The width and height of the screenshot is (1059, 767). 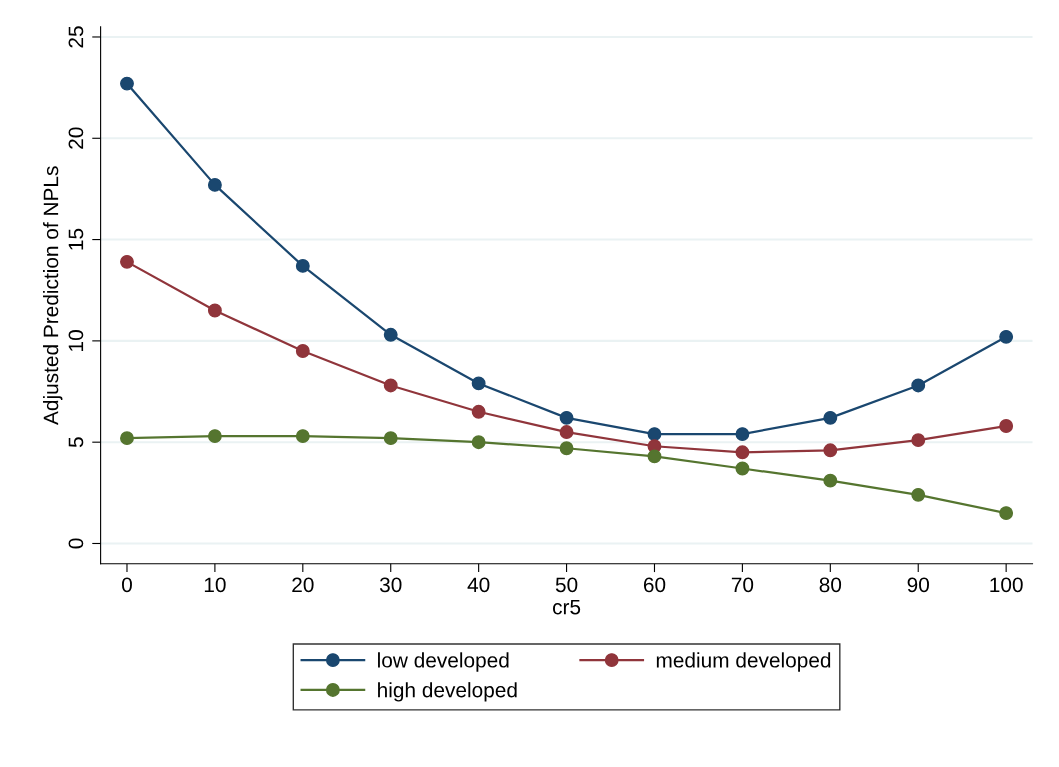 What do you see at coordinates (918, 585) in the screenshot?
I see `x-tick-label: 90` at bounding box center [918, 585].